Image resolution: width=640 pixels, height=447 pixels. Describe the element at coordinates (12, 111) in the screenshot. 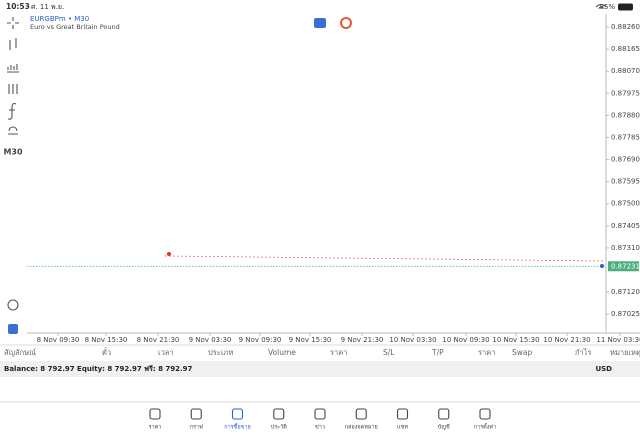

I see `function-tool` at that location.